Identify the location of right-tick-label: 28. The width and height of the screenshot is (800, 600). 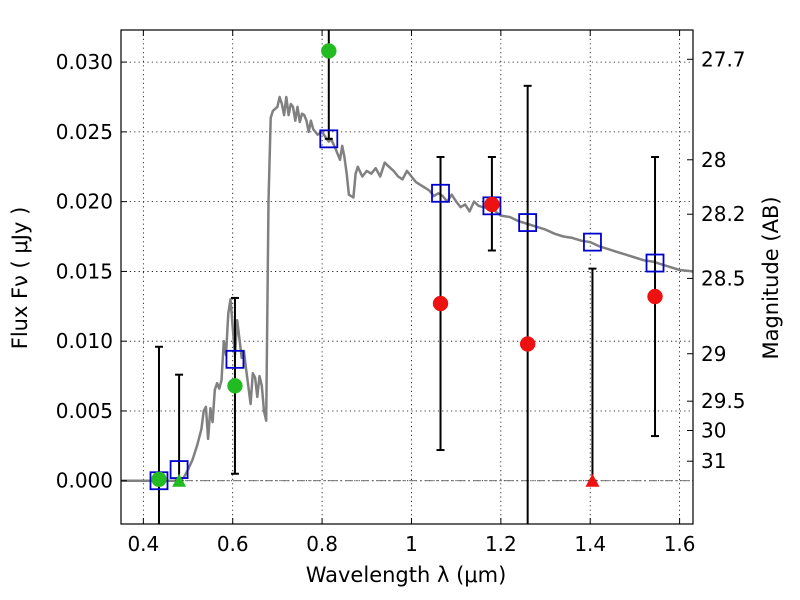
(713, 160).